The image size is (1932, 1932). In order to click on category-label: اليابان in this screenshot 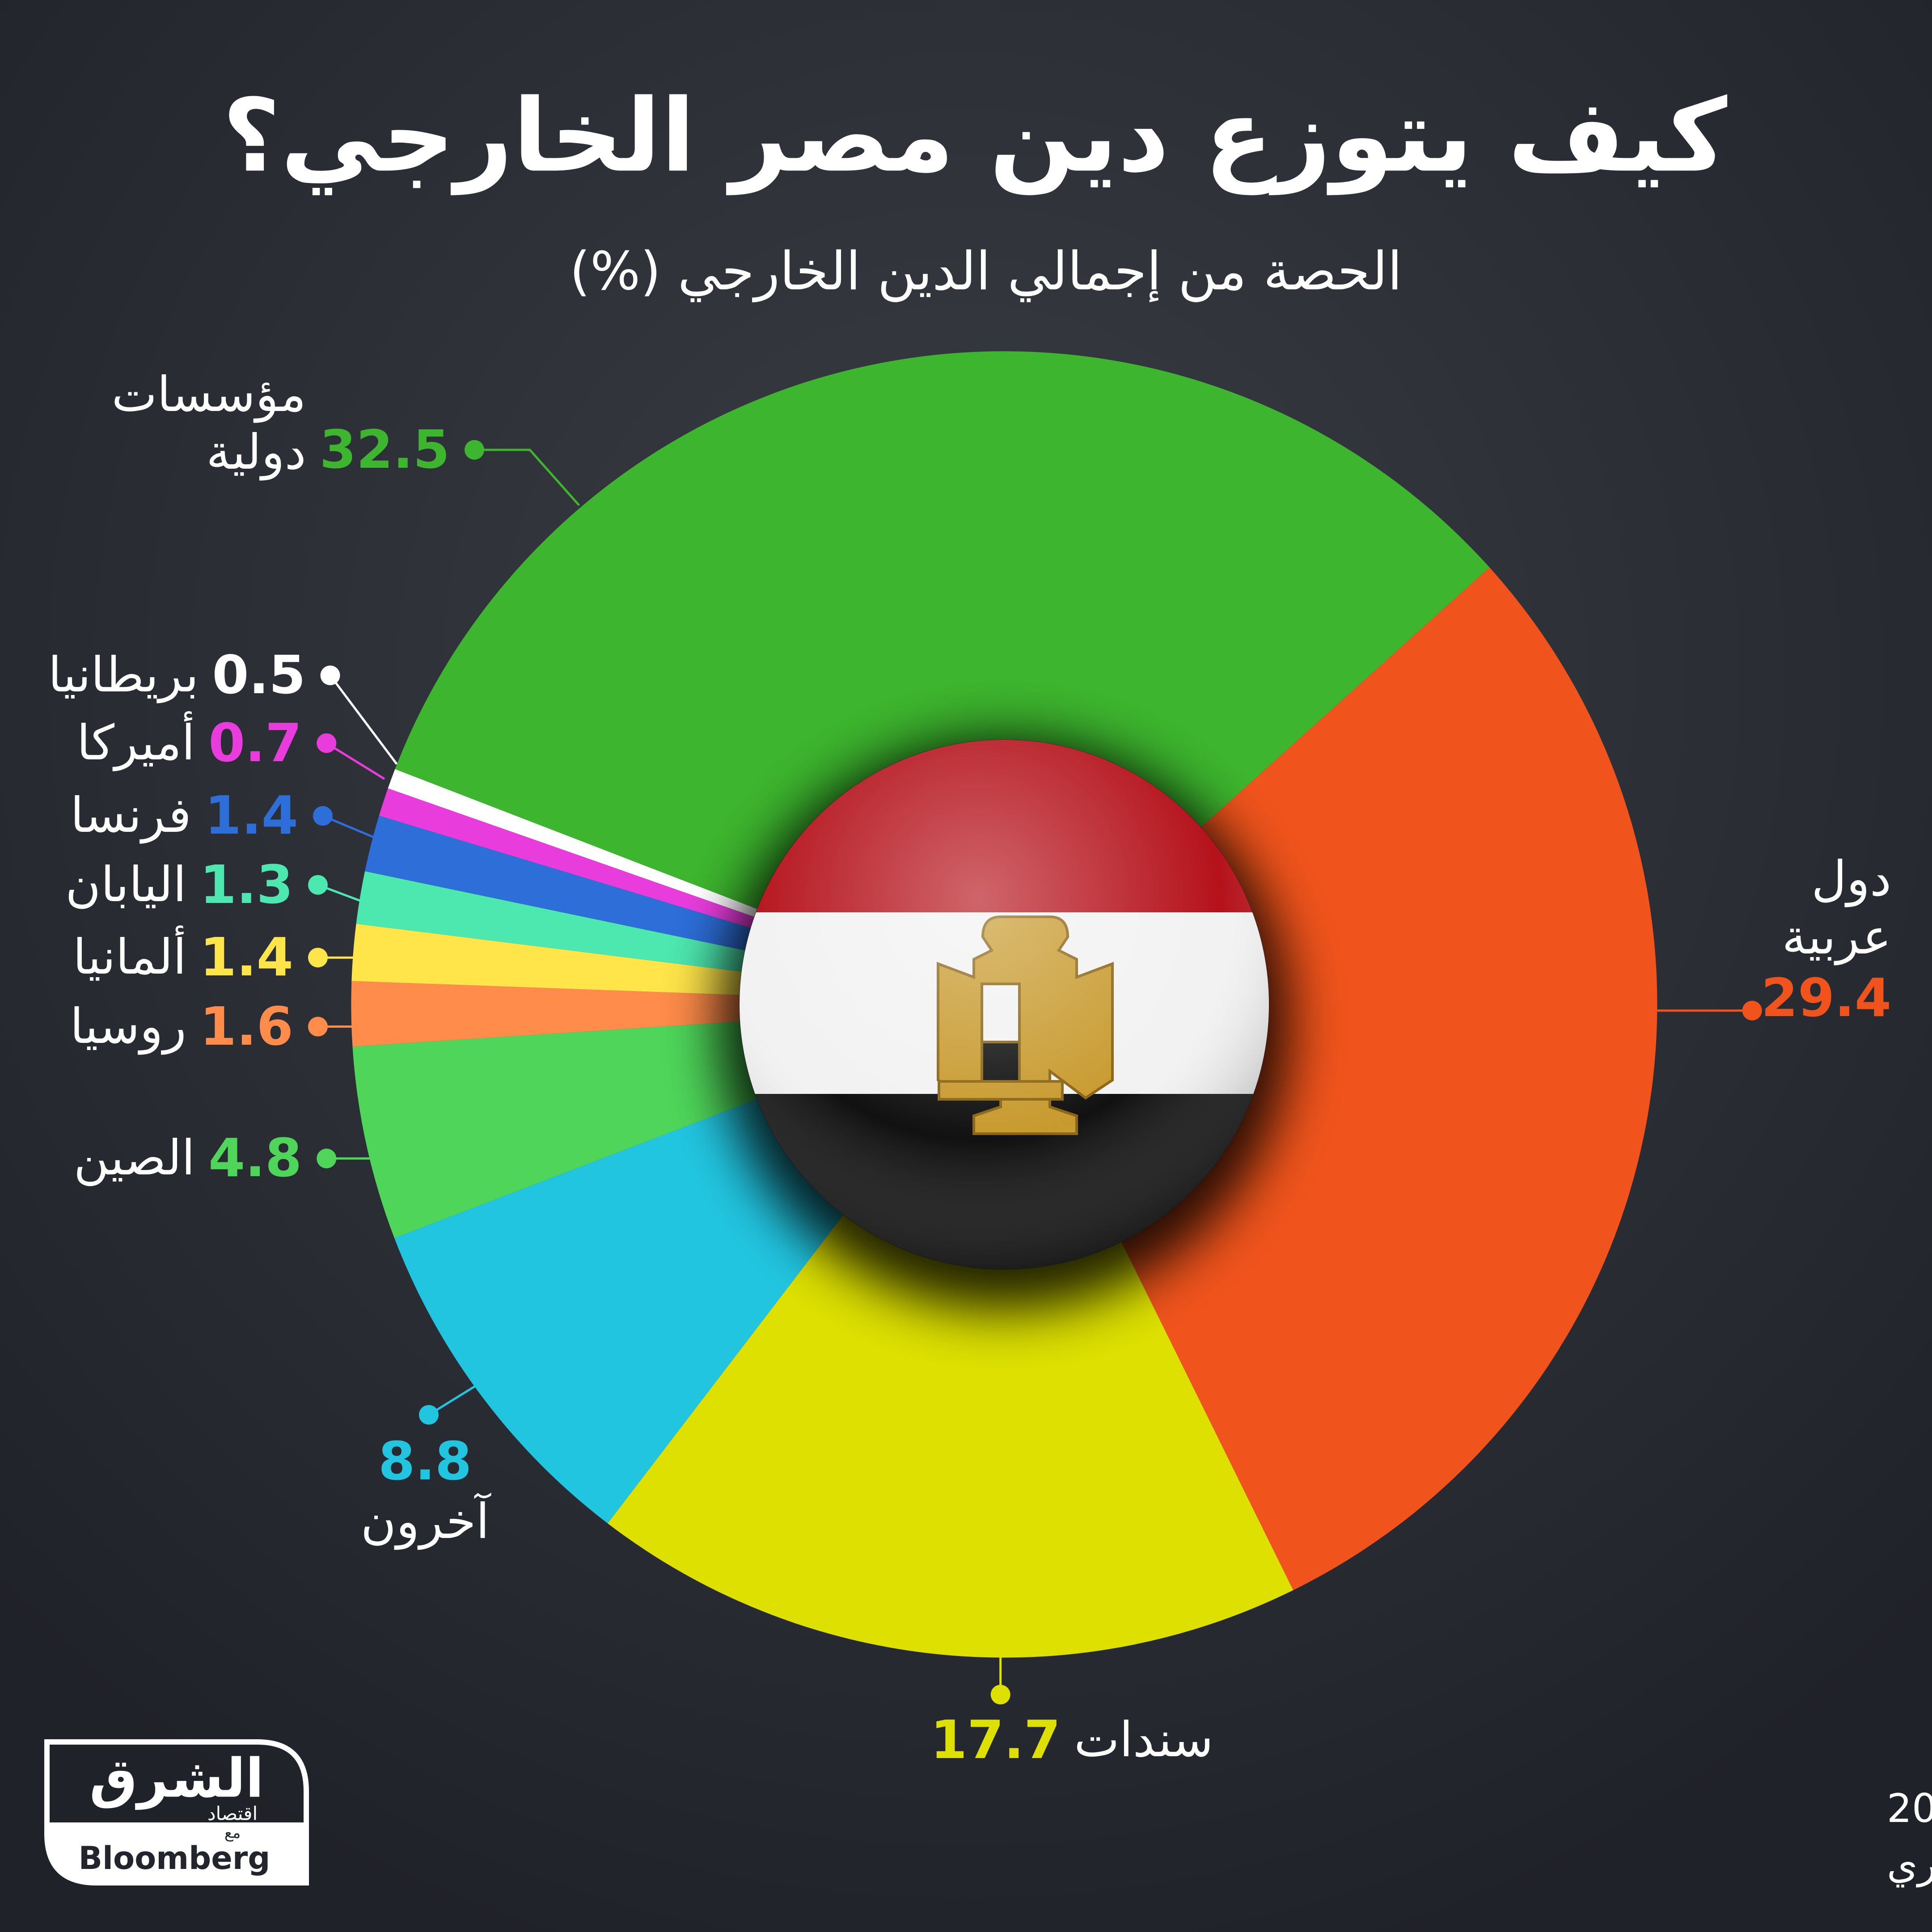, I will do `click(126, 884)`.